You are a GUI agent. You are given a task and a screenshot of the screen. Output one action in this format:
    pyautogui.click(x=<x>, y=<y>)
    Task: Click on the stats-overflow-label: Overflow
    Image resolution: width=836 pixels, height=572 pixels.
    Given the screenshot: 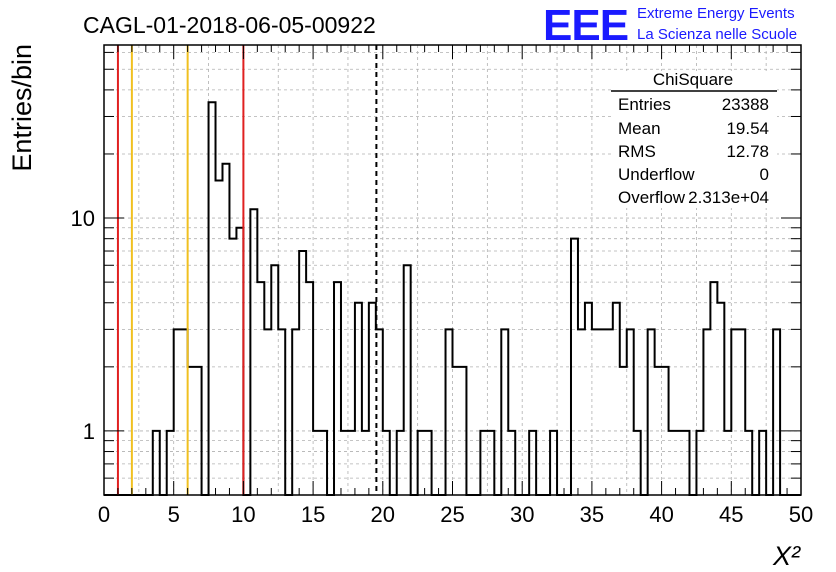 What is the action you would take?
    pyautogui.click(x=652, y=197)
    